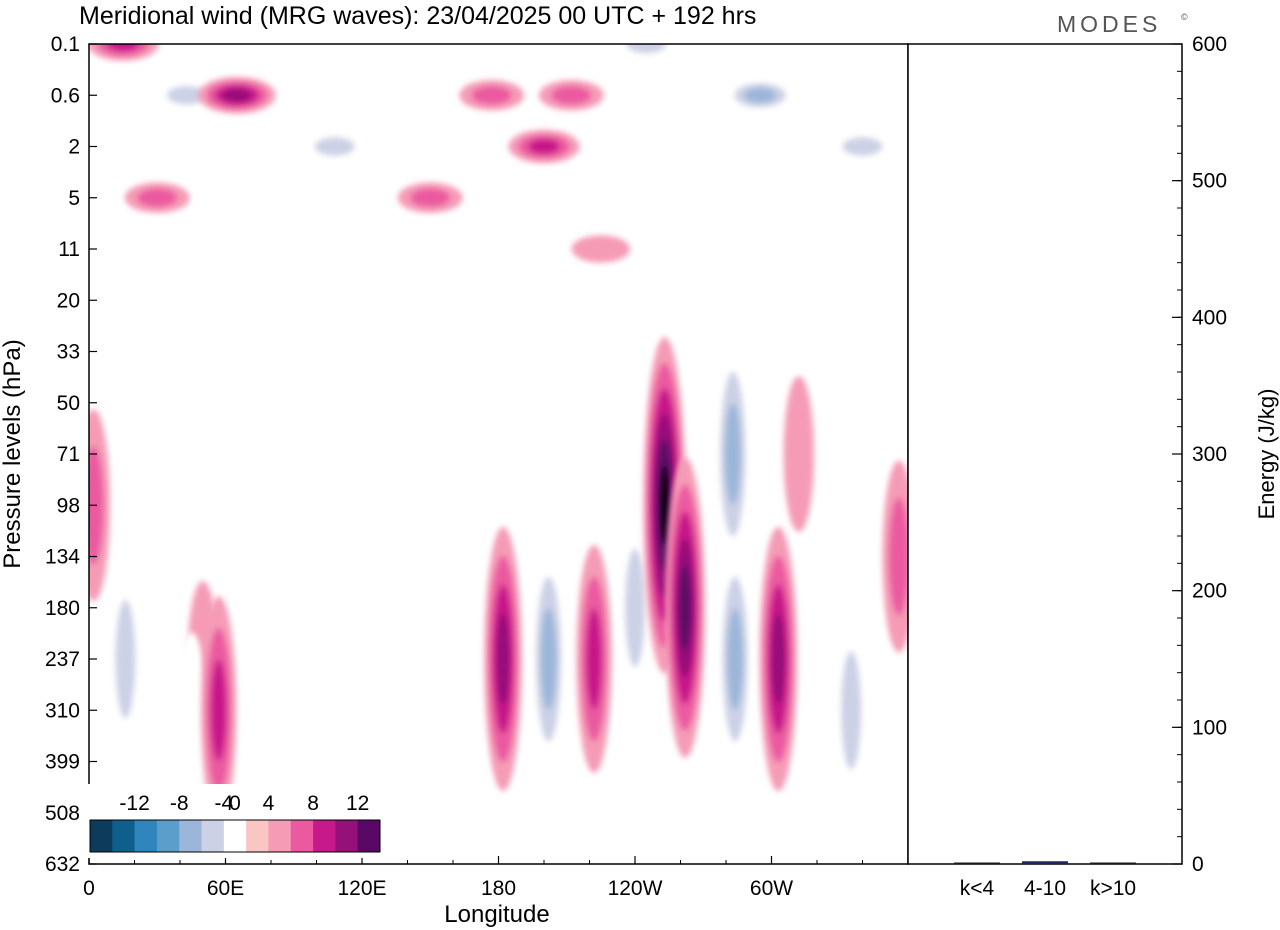 Image resolution: width=1280 pixels, height=930 pixels. I want to click on colorbar-label: -4, so click(224, 803).